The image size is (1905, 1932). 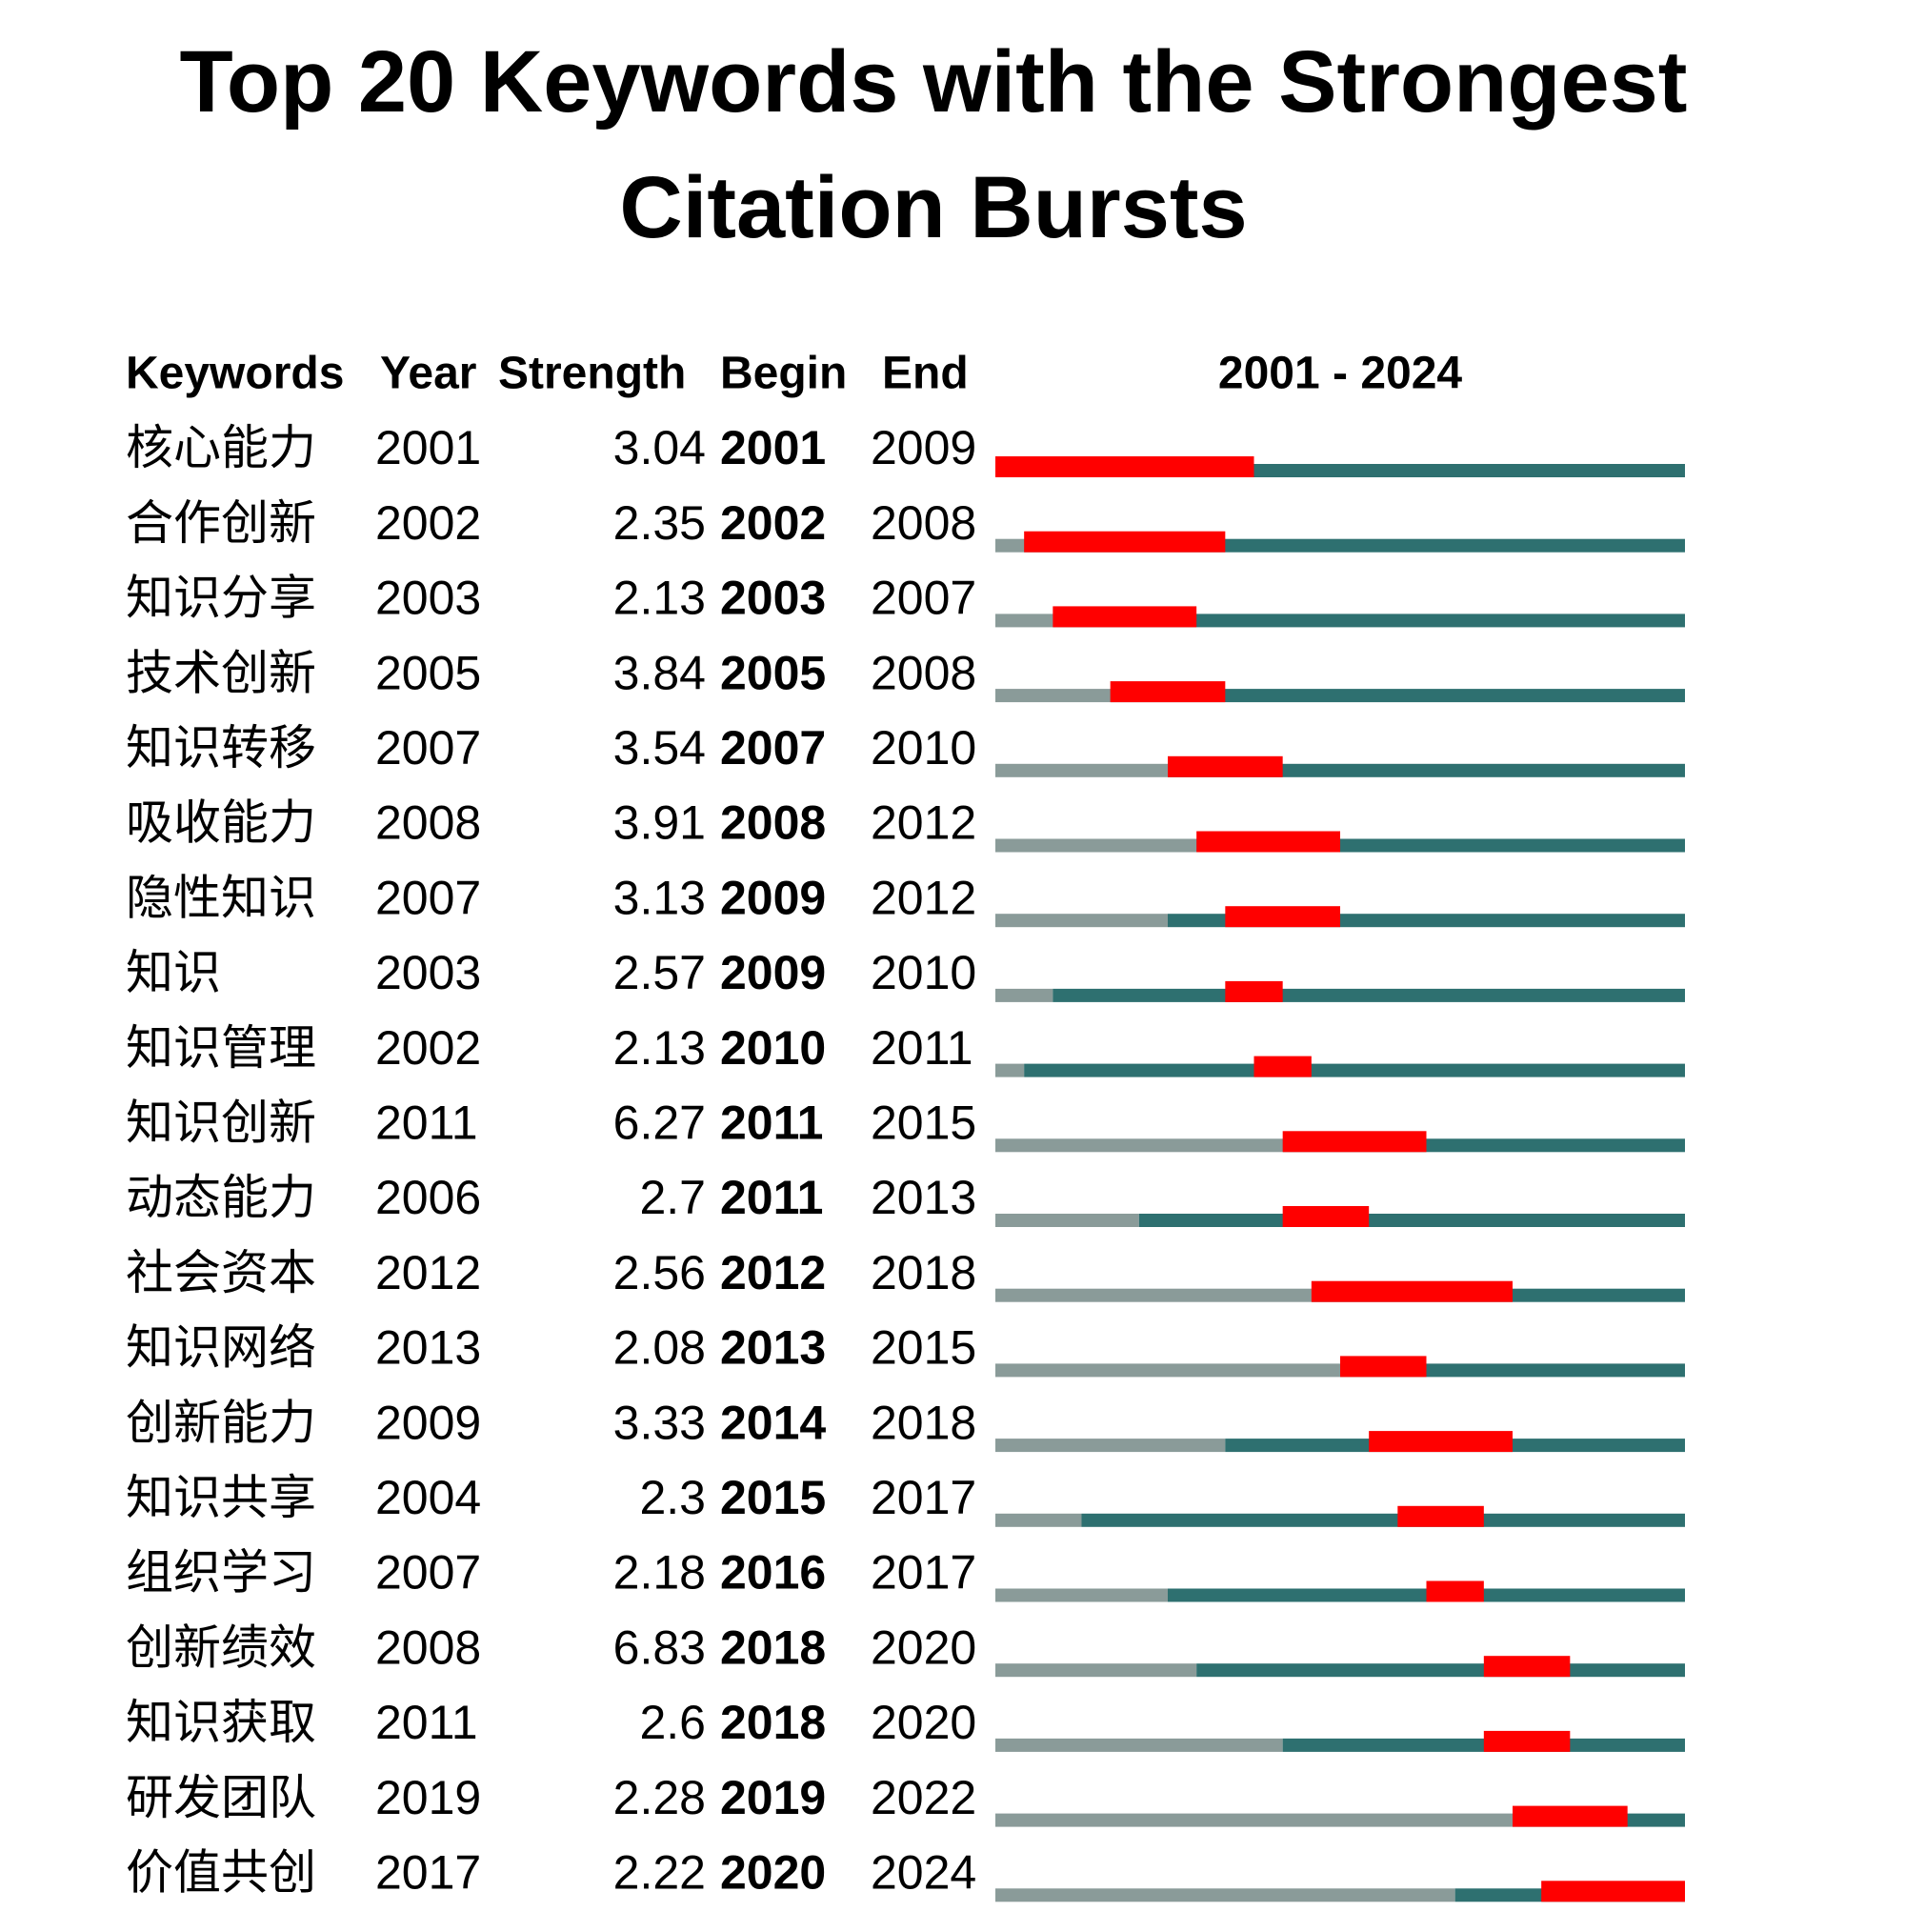 I want to click on begin: 2018, so click(x=773, y=1647).